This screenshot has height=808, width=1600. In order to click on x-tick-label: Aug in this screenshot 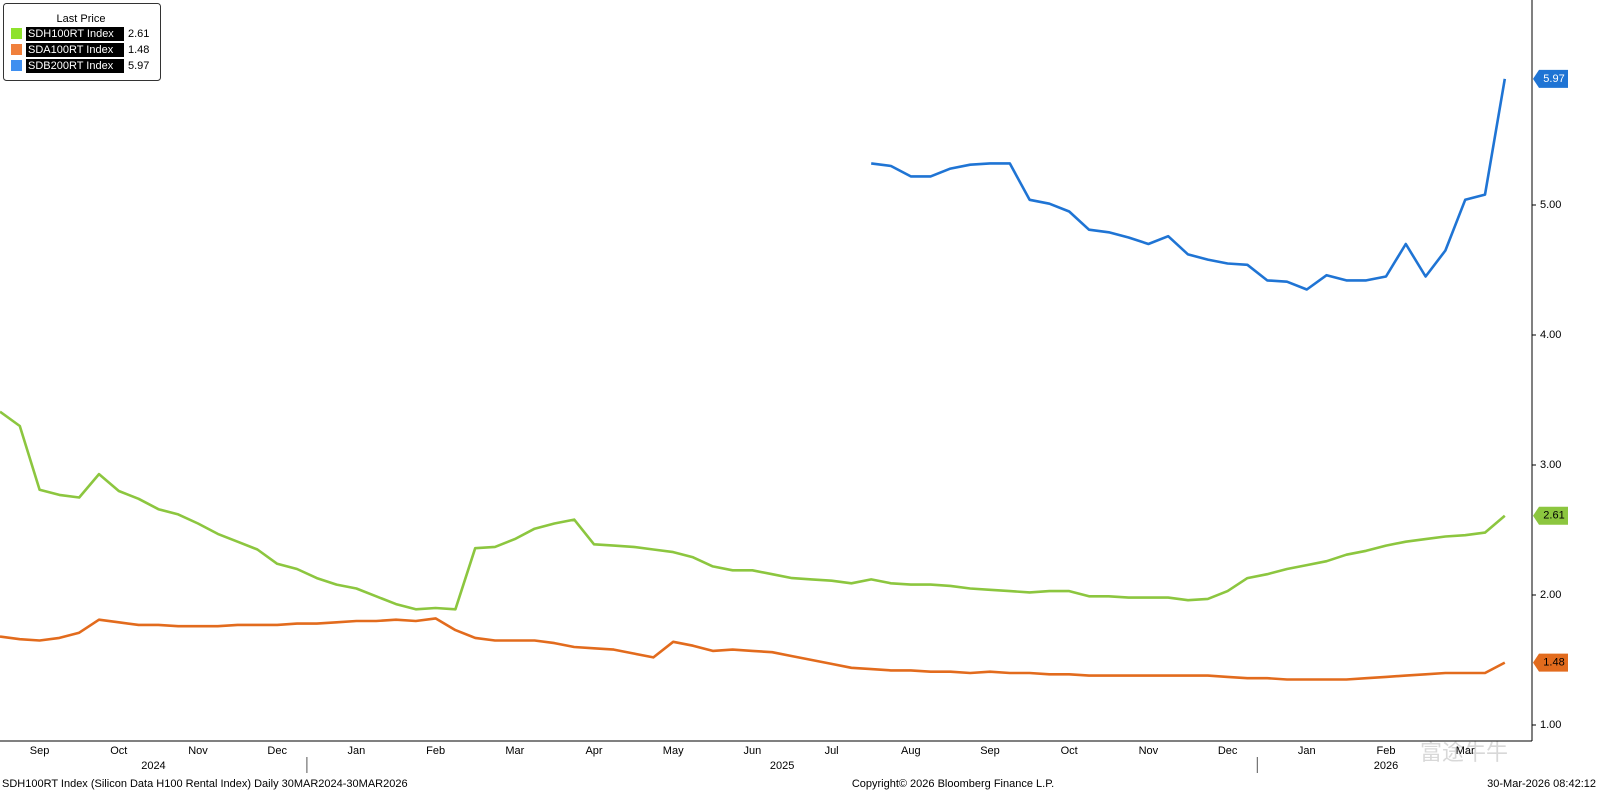, I will do `click(911, 751)`.